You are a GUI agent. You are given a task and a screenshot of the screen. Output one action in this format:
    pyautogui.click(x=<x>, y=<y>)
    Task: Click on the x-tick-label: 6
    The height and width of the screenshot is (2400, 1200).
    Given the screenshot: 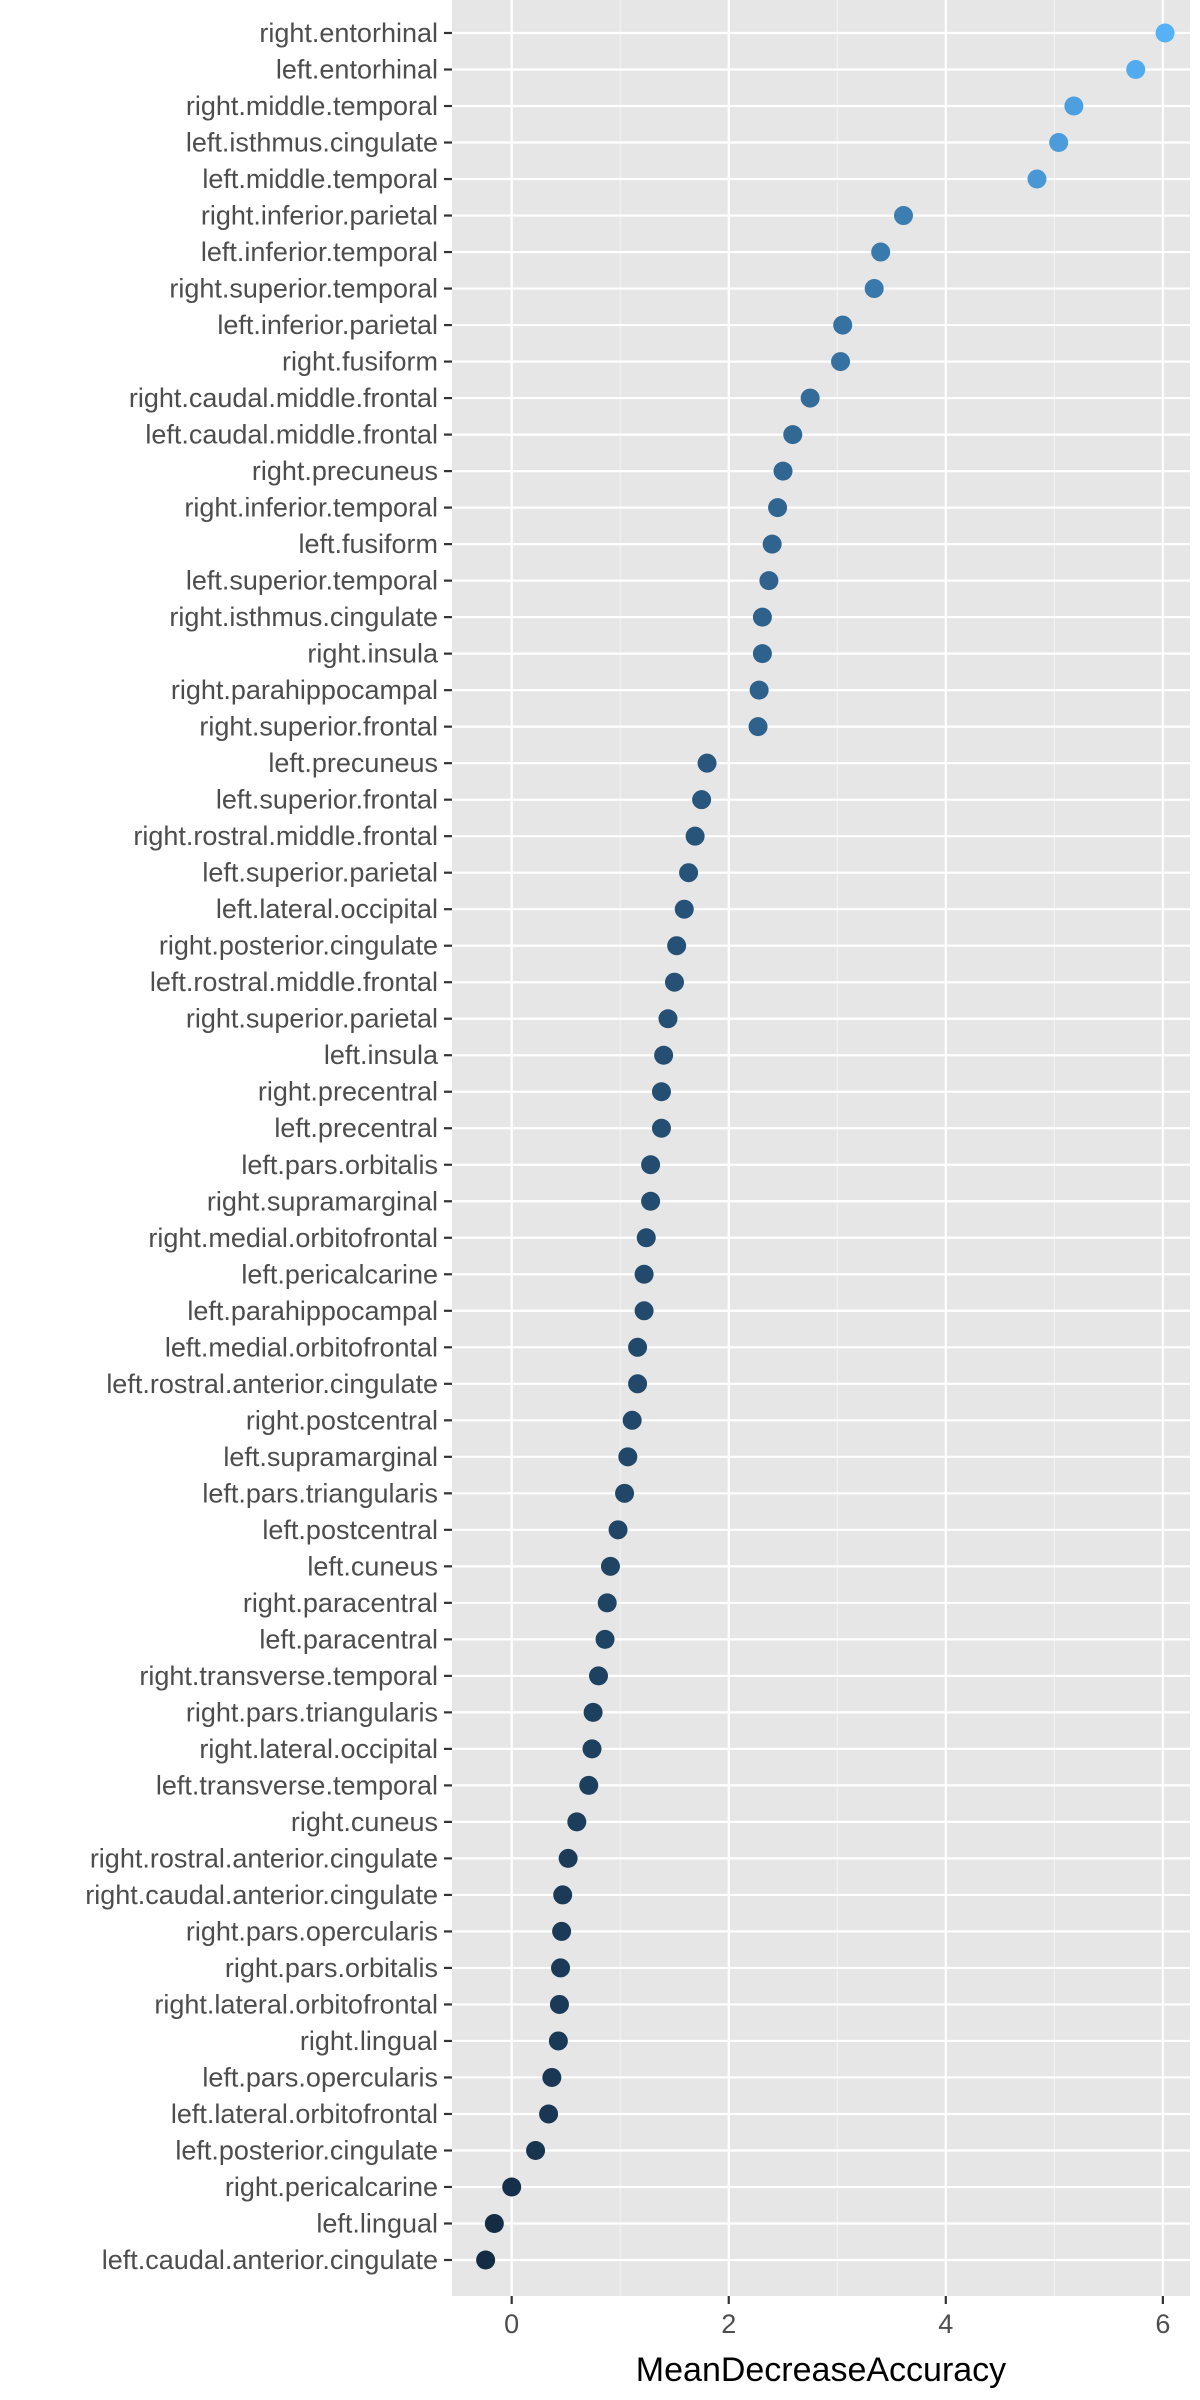 What is the action you would take?
    pyautogui.click(x=1162, y=2324)
    